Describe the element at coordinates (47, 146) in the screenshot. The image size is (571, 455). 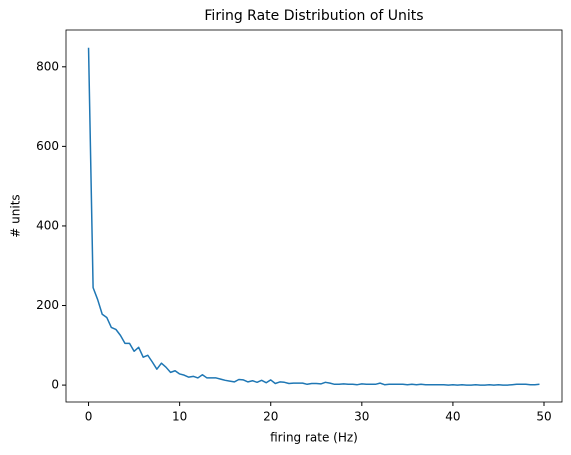
I see `y-tick-label: 600` at that location.